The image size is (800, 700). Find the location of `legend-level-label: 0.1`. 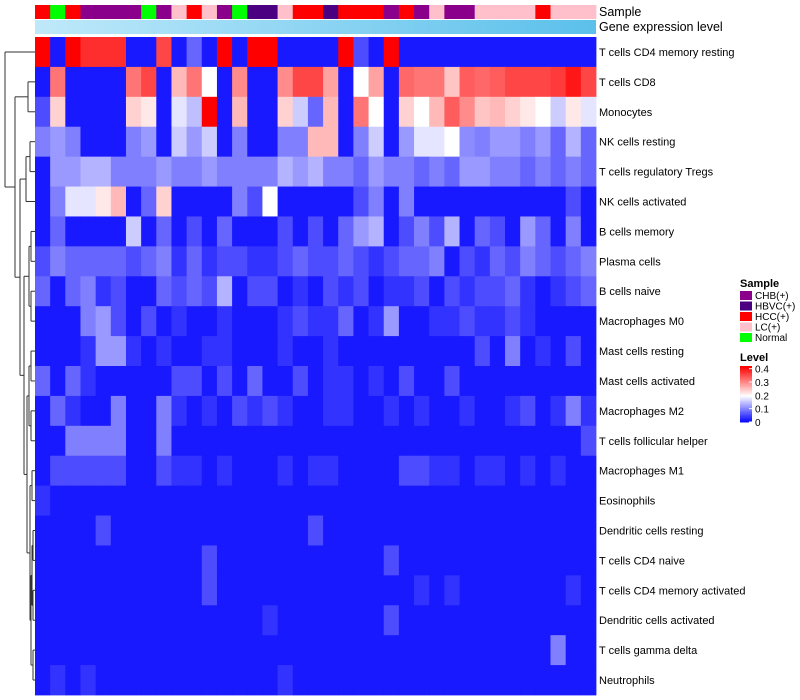

legend-level-label: 0.1 is located at coordinates (762, 410).